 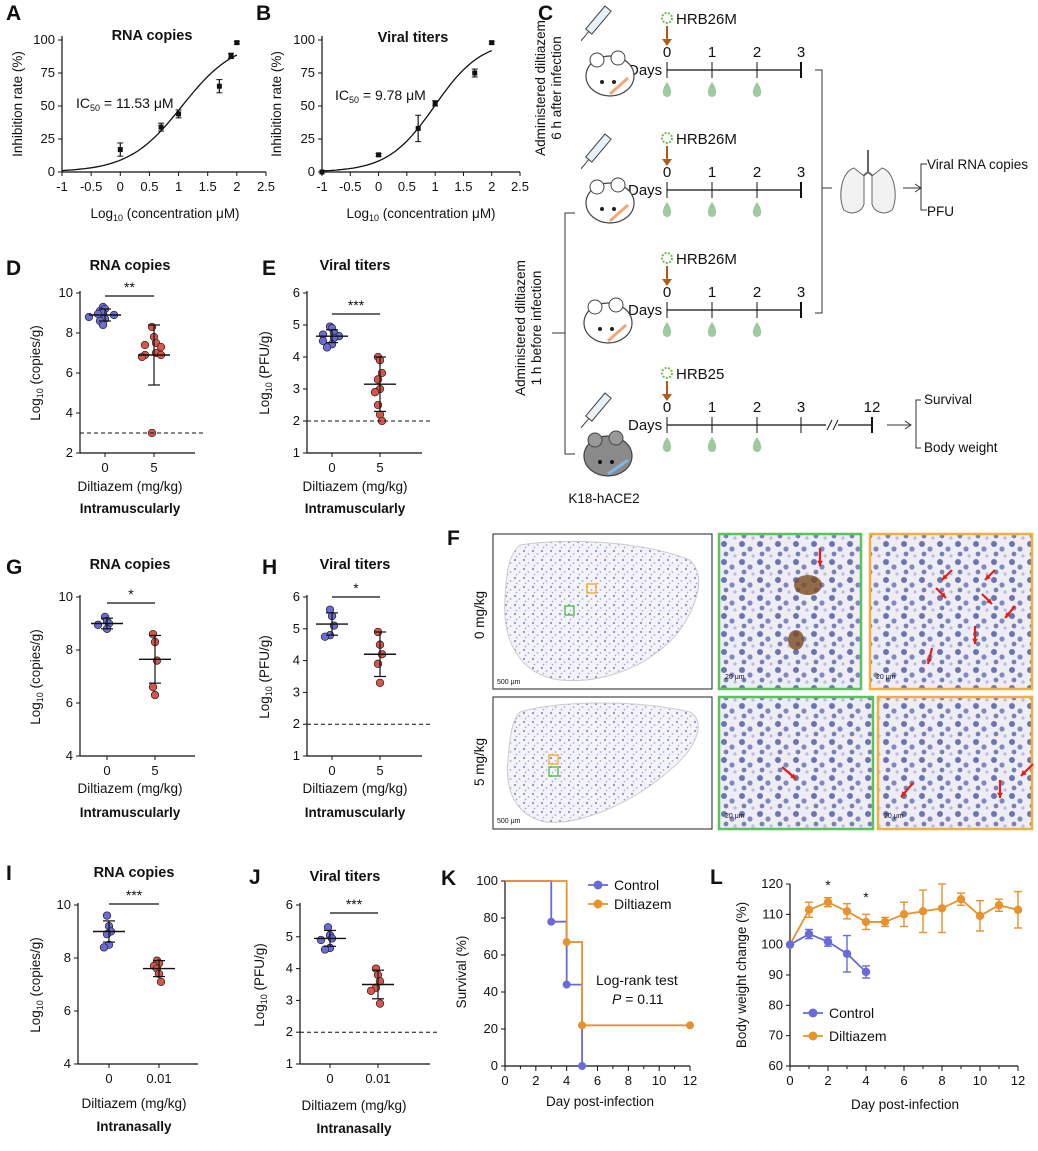 I want to click on syringe-icon, so click(x=596, y=410).